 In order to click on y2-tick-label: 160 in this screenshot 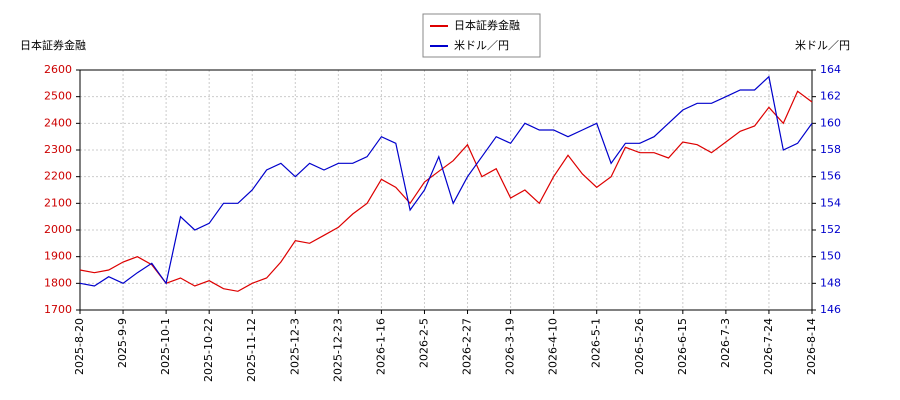, I will do `click(830, 122)`.